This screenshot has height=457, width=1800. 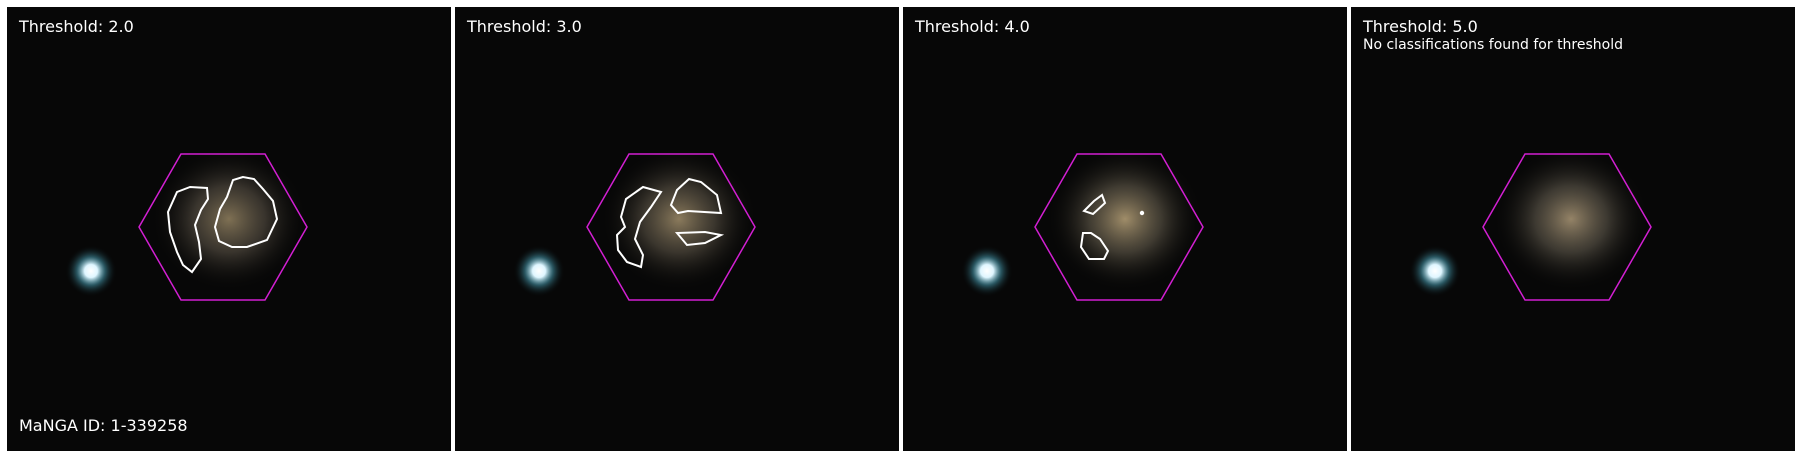 What do you see at coordinates (103, 425) in the screenshot?
I see `manga-id-label: MaNGA ID: 1-339258` at bounding box center [103, 425].